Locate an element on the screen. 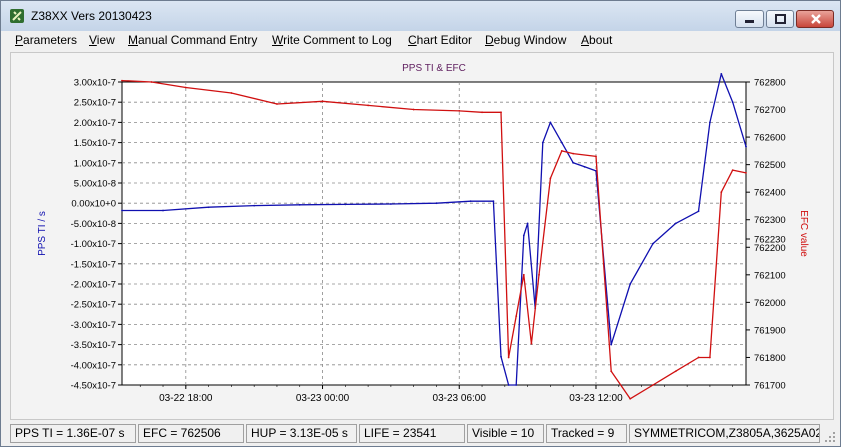 This screenshot has height=447, width=841. y2-tick-label: 761700 is located at coordinates (770, 386).